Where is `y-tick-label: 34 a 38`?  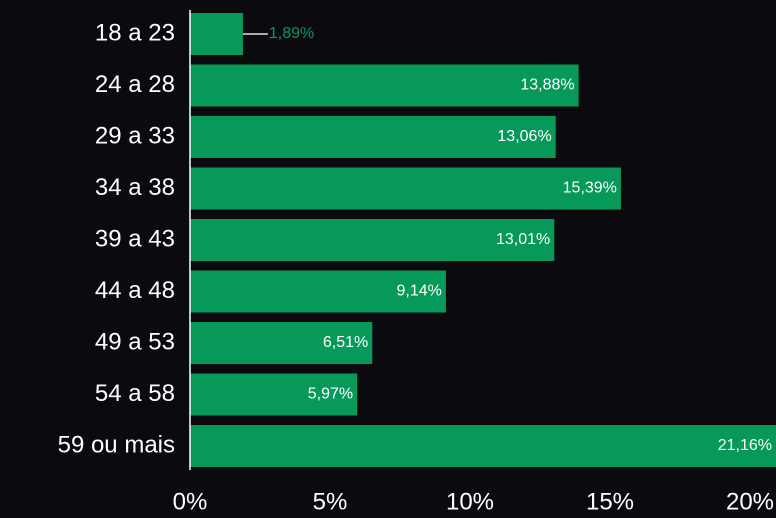 y-tick-label: 34 a 38 is located at coordinates (135, 187).